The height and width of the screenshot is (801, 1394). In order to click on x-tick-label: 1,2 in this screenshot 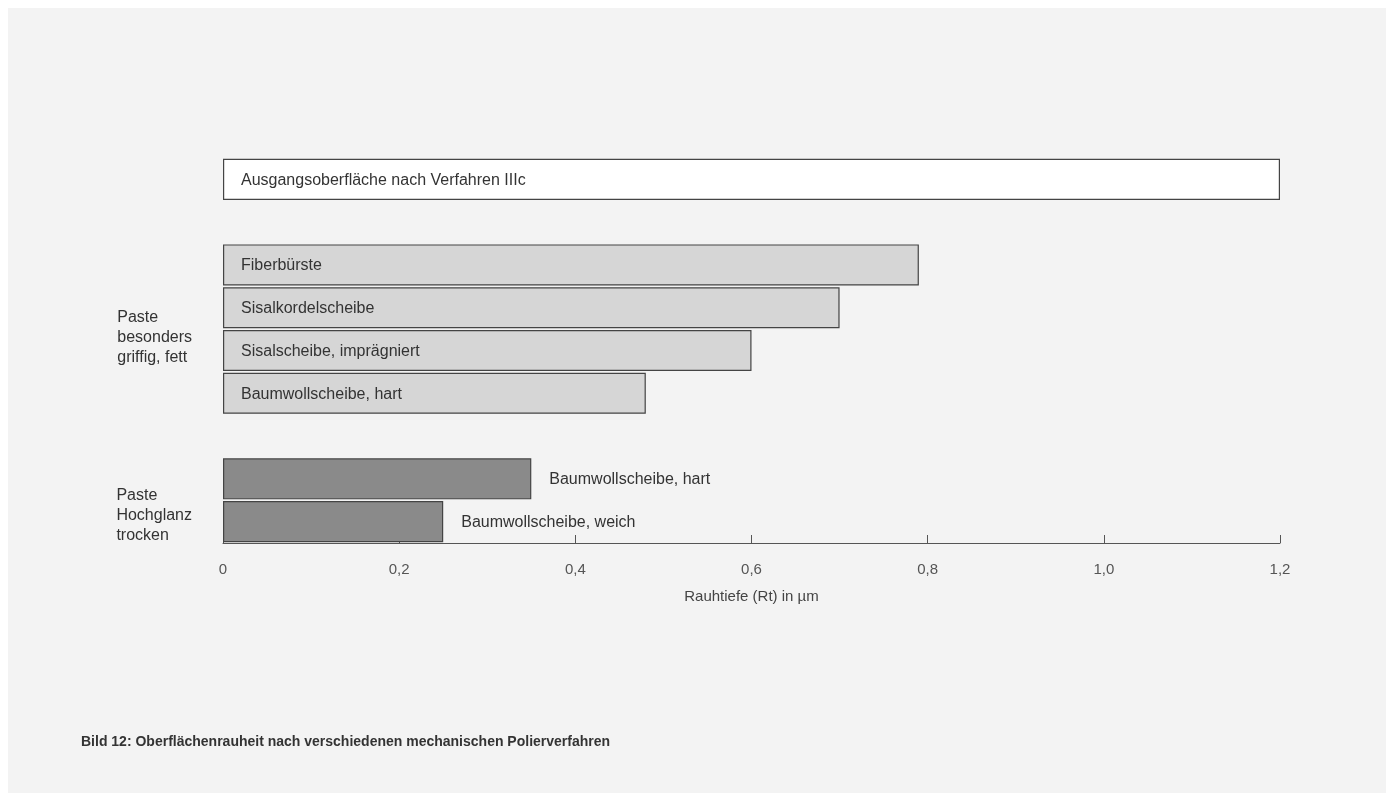, I will do `click(1280, 568)`.